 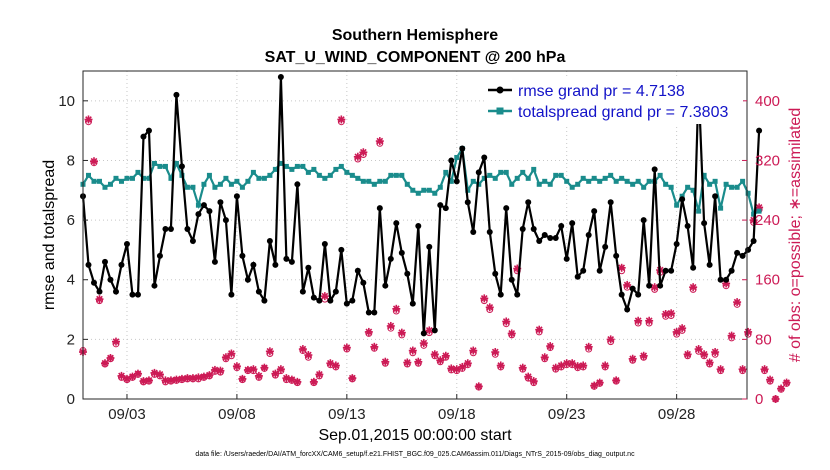 What do you see at coordinates (500, 111) in the screenshot?
I see `legend-spread-marker` at bounding box center [500, 111].